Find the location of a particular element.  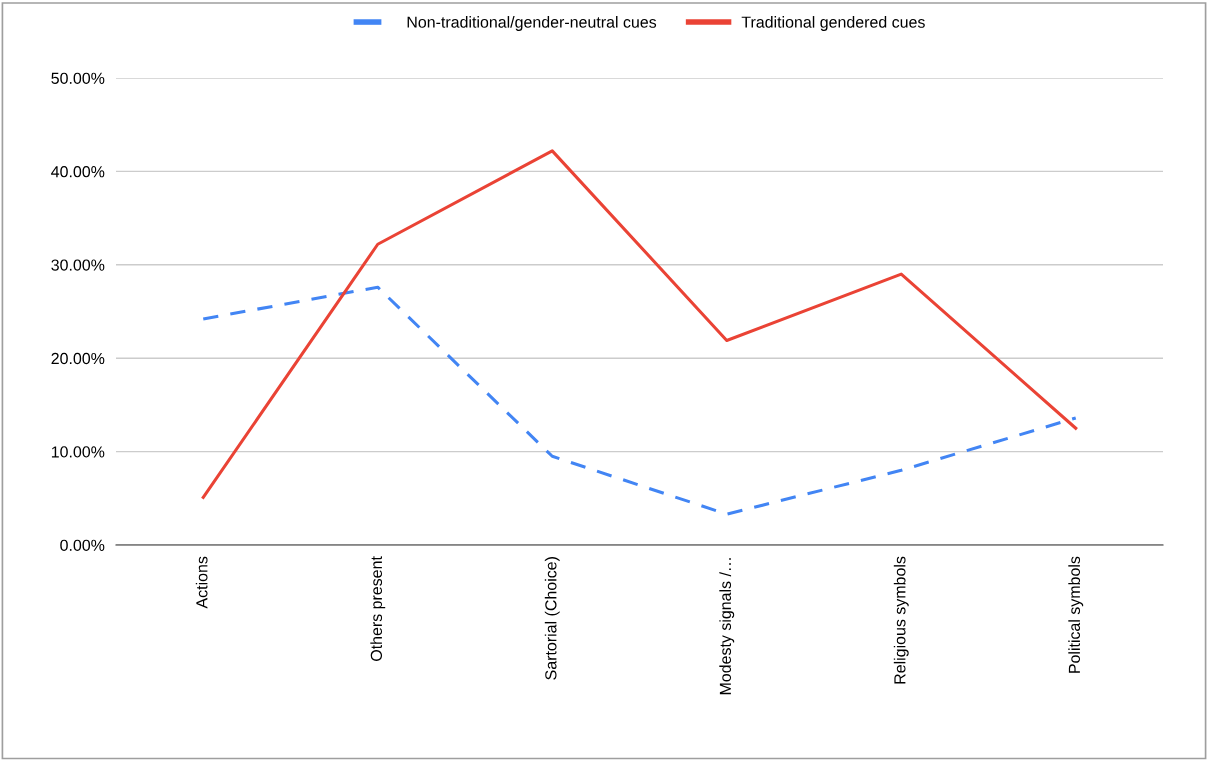

y-tick-label: 40.00% is located at coordinates (78, 172).